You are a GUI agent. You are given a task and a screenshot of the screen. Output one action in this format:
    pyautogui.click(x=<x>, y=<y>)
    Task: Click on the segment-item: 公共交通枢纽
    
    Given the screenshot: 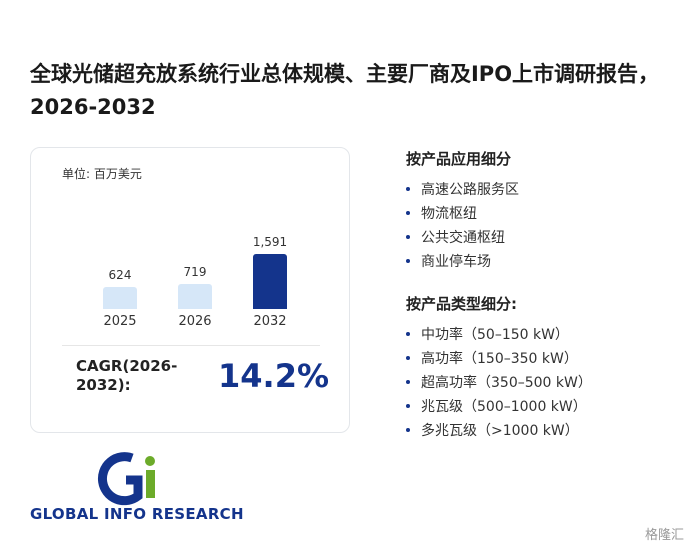 What is the action you would take?
    pyautogui.click(x=463, y=238)
    